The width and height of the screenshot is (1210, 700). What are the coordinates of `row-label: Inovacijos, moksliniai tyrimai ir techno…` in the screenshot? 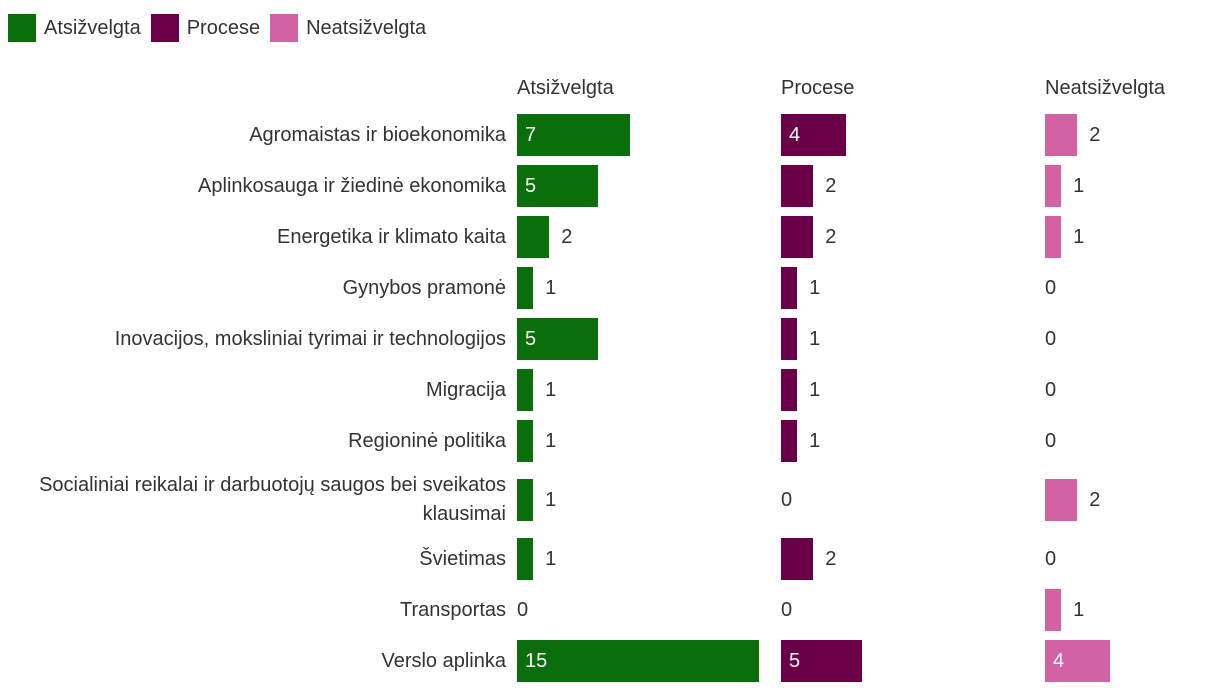 It's located at (310, 338).